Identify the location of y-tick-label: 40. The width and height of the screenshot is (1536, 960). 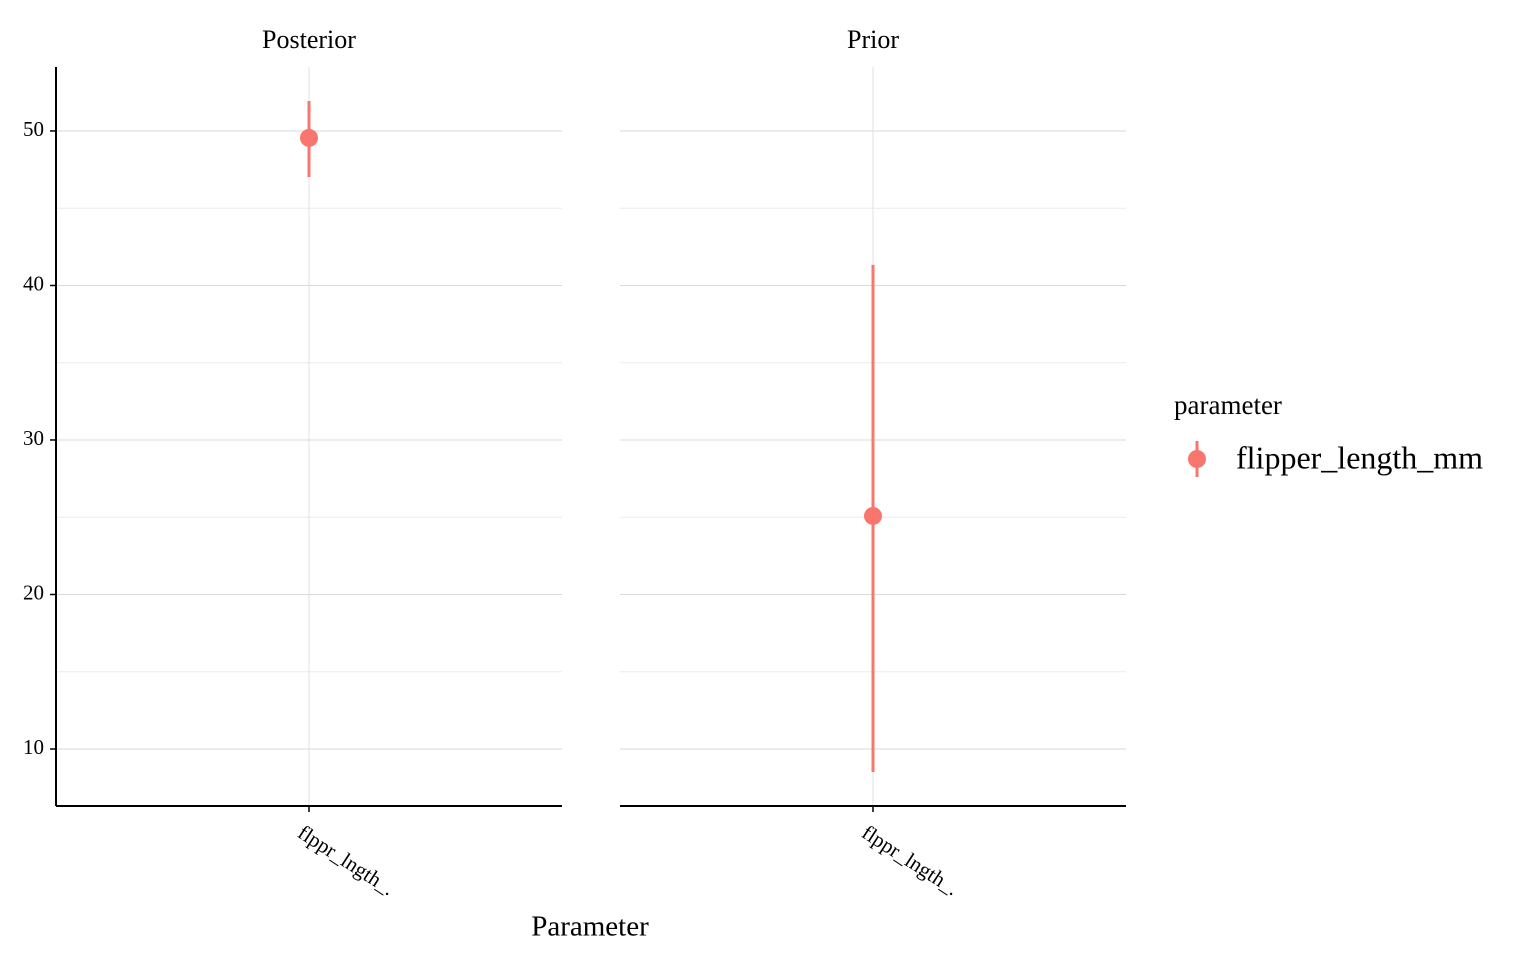
(33, 283).